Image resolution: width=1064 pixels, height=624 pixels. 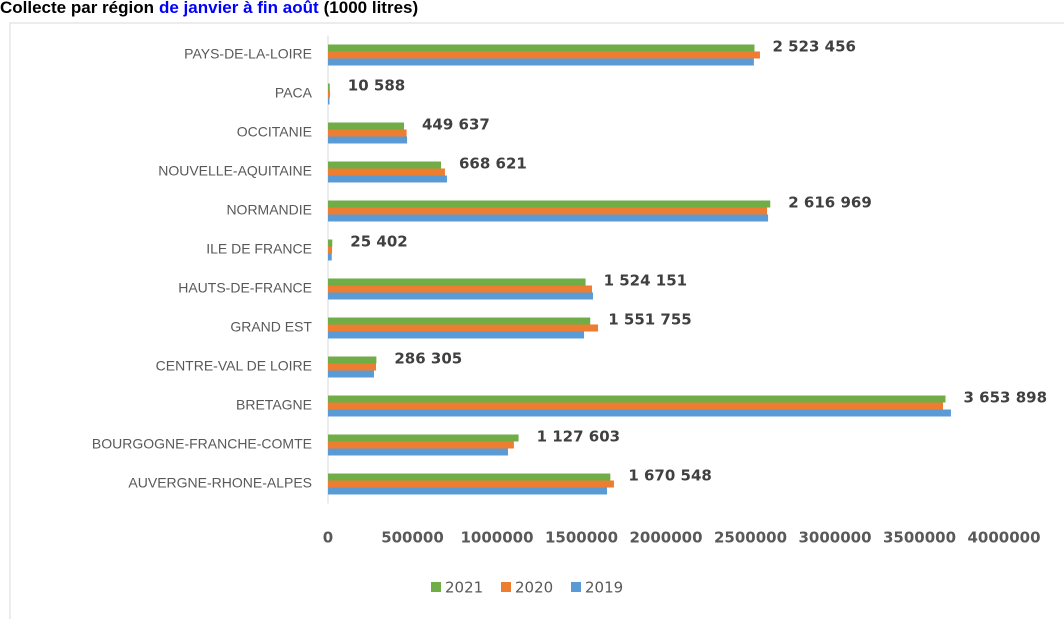 What do you see at coordinates (646, 281) in the screenshot?
I see `data-label: 1 524 151` at bounding box center [646, 281].